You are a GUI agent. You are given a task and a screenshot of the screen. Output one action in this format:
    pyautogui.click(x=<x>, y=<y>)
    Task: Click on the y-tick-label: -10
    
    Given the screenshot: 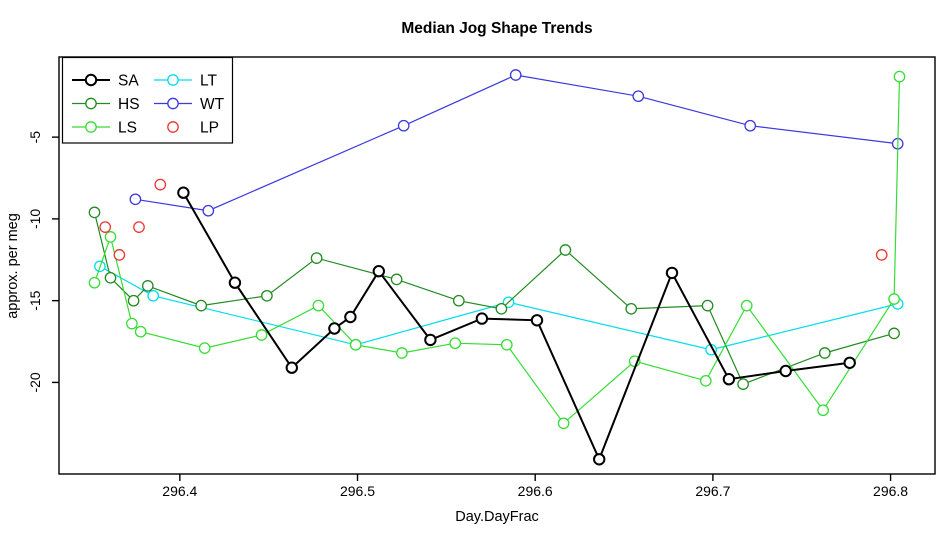 What is the action you would take?
    pyautogui.click(x=35, y=219)
    